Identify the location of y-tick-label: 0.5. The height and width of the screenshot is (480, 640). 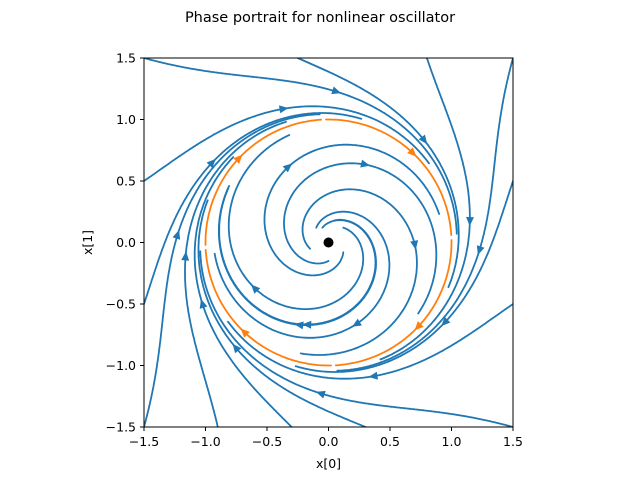
(126, 181).